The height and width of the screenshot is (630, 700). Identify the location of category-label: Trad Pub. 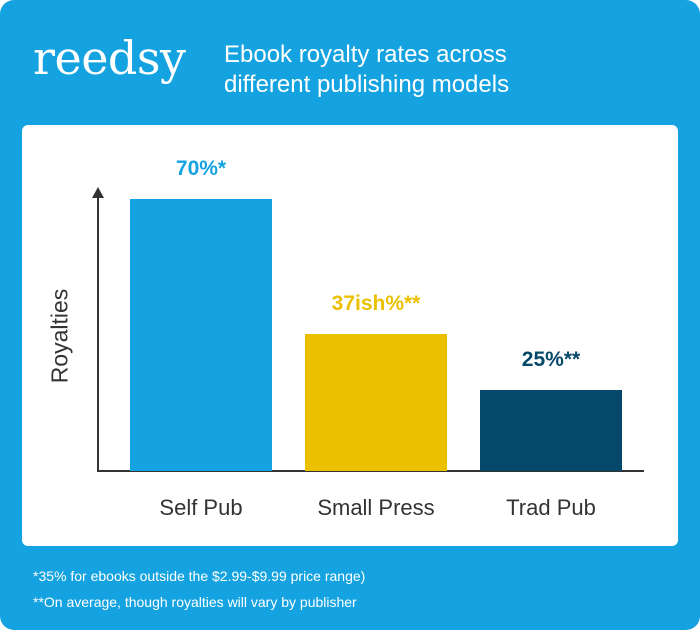
(551, 507).